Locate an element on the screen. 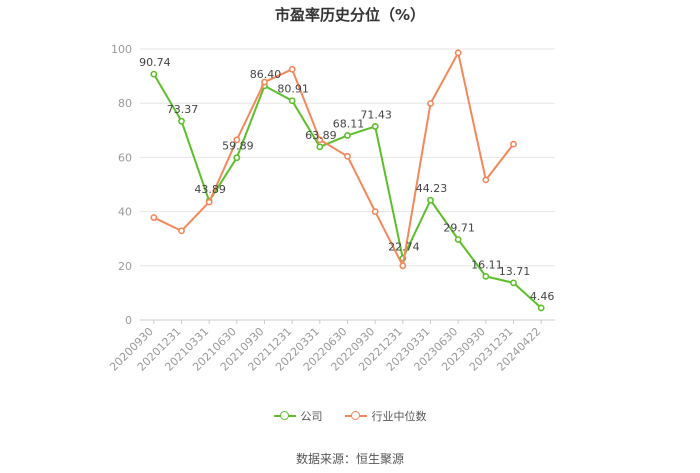  data-label: 63.89 is located at coordinates (321, 135).